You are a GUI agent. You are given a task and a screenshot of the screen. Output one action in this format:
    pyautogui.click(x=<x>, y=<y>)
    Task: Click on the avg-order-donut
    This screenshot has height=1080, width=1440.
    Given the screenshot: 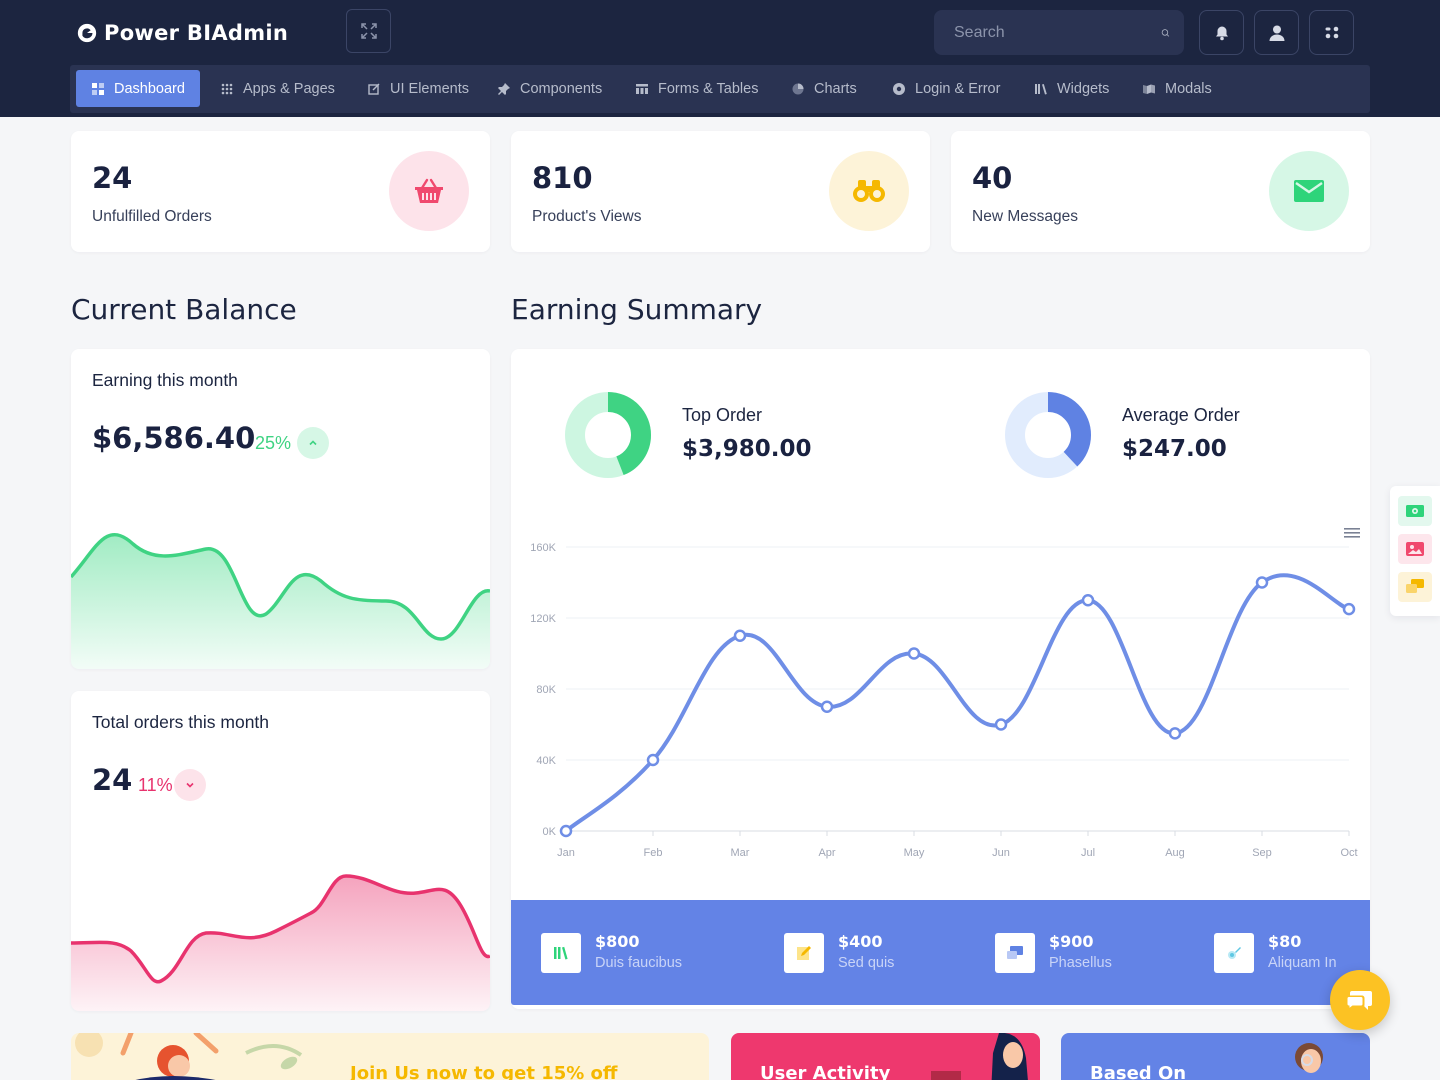 What is the action you would take?
    pyautogui.click(x=1048, y=435)
    